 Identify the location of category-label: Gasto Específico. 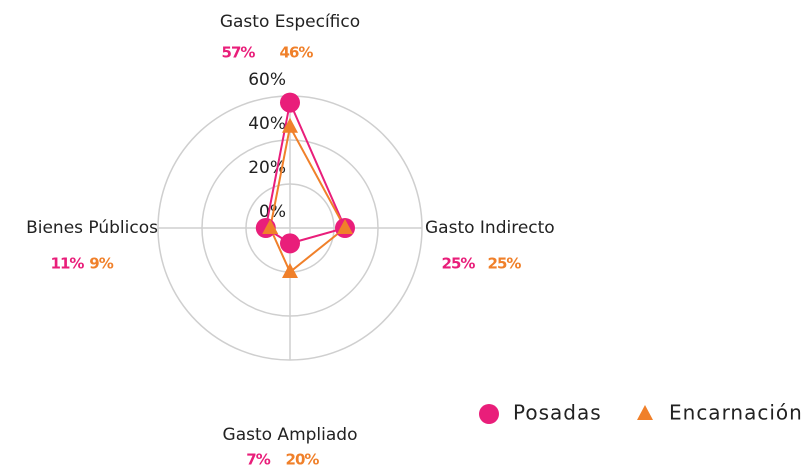
(290, 22).